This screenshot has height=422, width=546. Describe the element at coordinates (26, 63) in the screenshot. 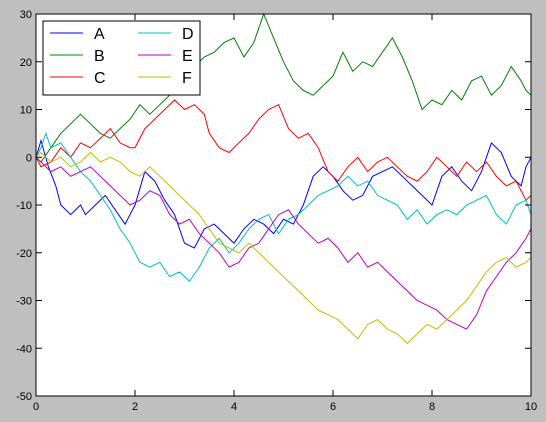

I see `y-tick-label: 20` at that location.